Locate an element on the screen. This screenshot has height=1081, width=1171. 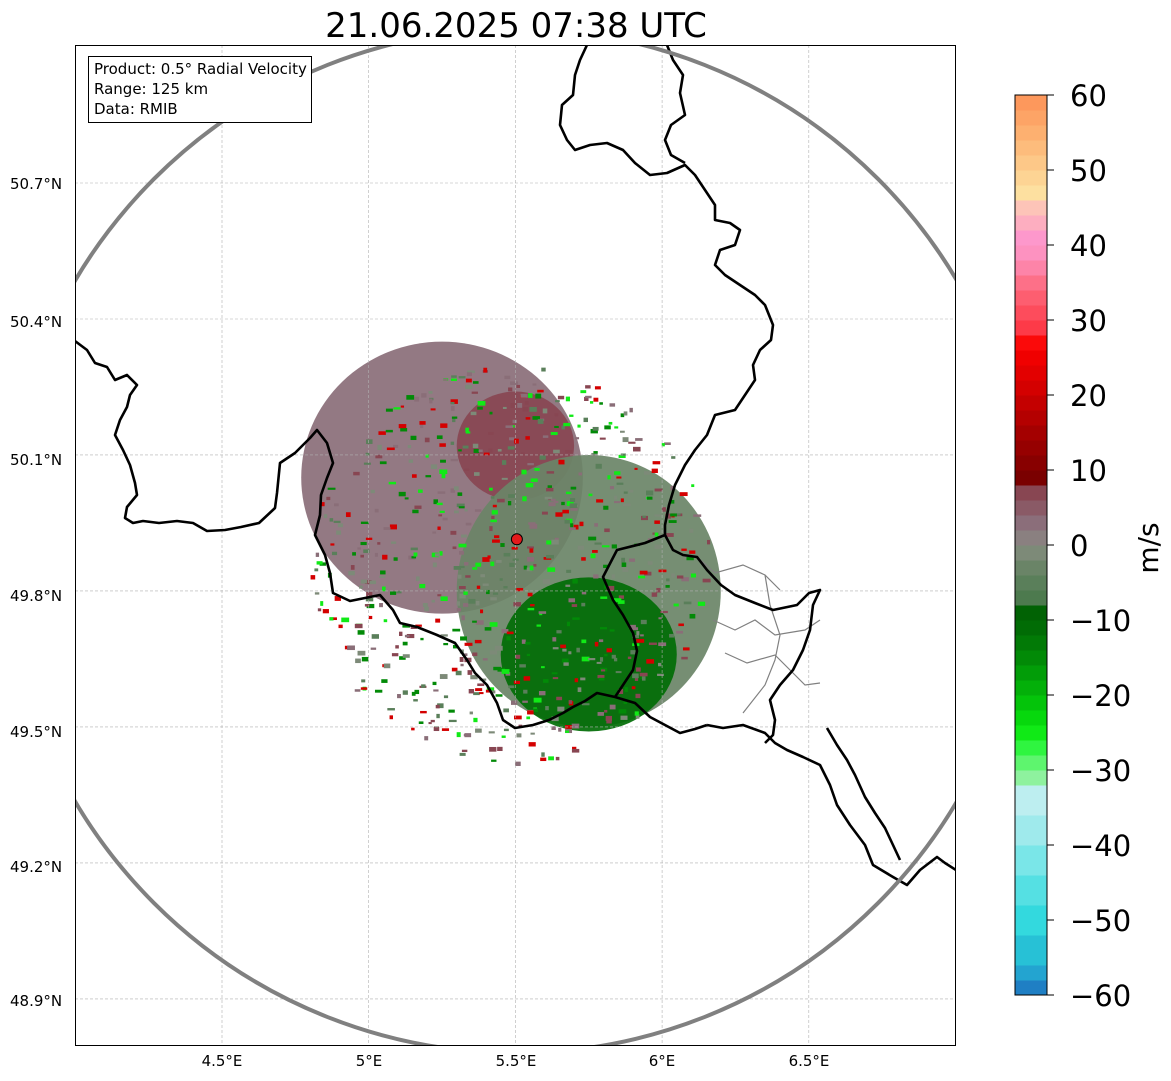
colorbar-tick-label: −20 is located at coordinates (1101, 696).